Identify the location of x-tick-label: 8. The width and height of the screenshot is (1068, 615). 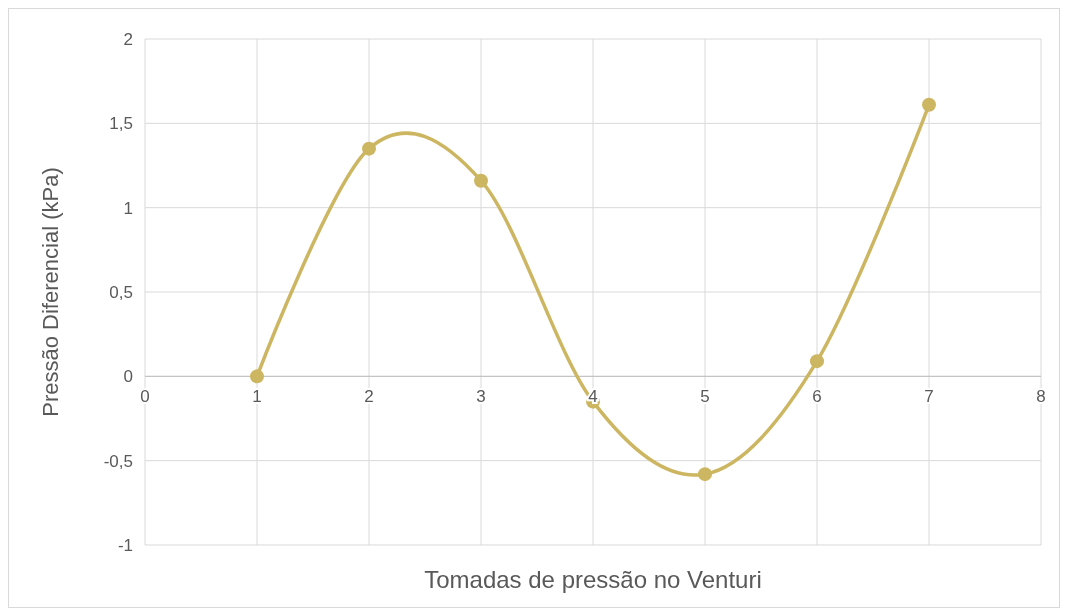
(1041, 397).